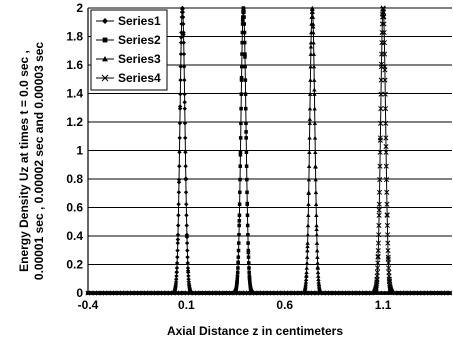  I want to click on y-tick-label-3: 0.6, so click(74, 208).